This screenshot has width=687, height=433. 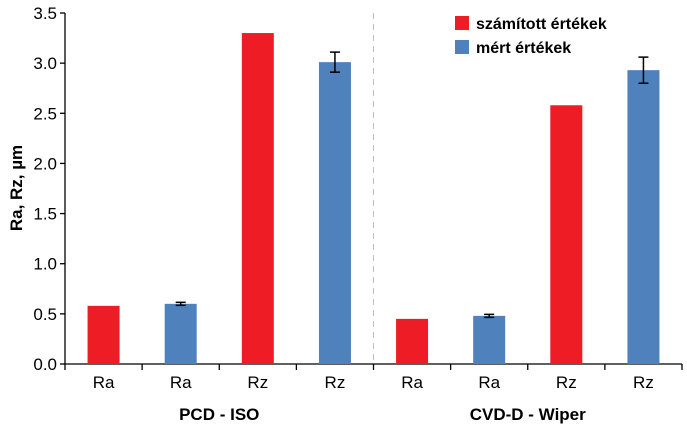 I want to click on y-tick-label: 2.5, so click(x=45, y=113).